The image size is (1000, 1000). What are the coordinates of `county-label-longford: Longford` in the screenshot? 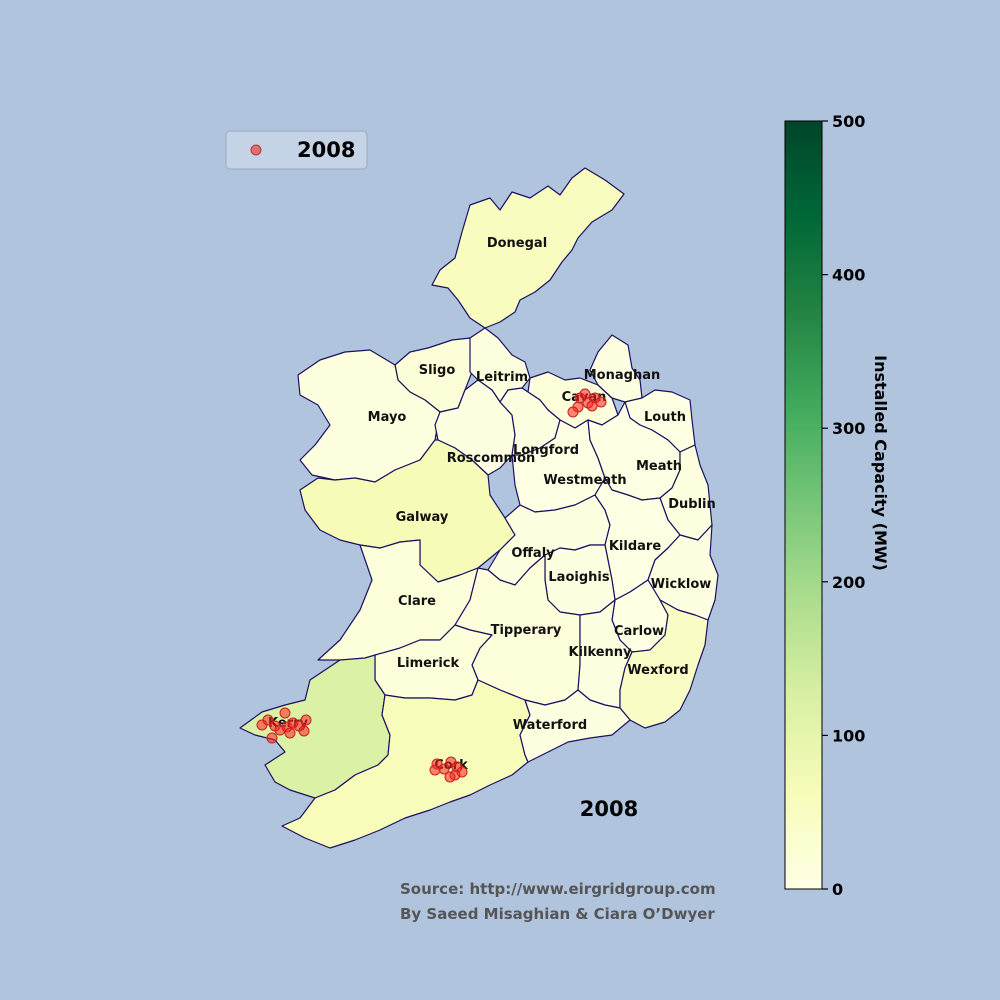 It's located at (546, 450).